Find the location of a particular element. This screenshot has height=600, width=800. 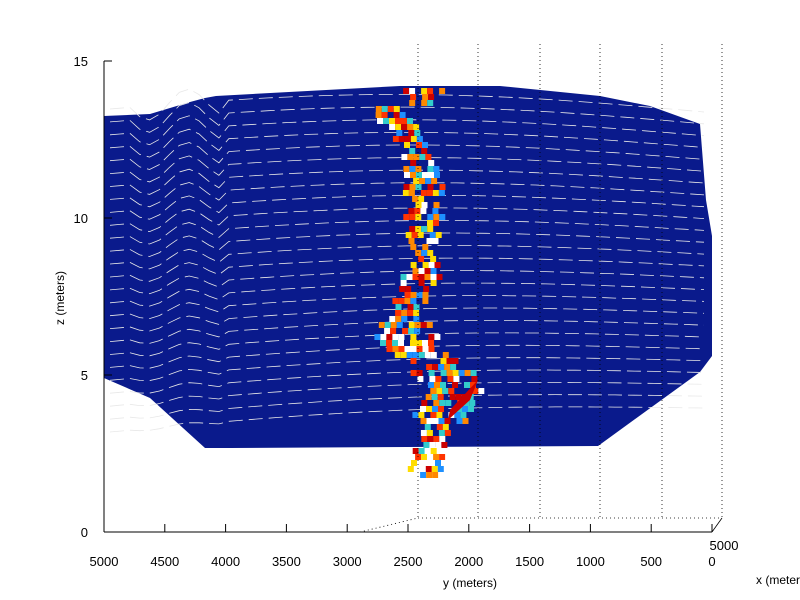

y-tick-label: 2500 is located at coordinates (408, 561).